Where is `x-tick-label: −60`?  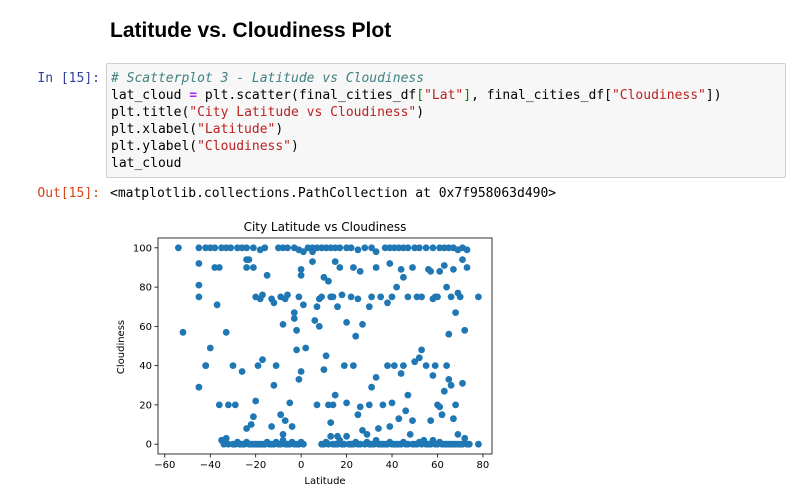 x-tick-label: −60 is located at coordinates (164, 465).